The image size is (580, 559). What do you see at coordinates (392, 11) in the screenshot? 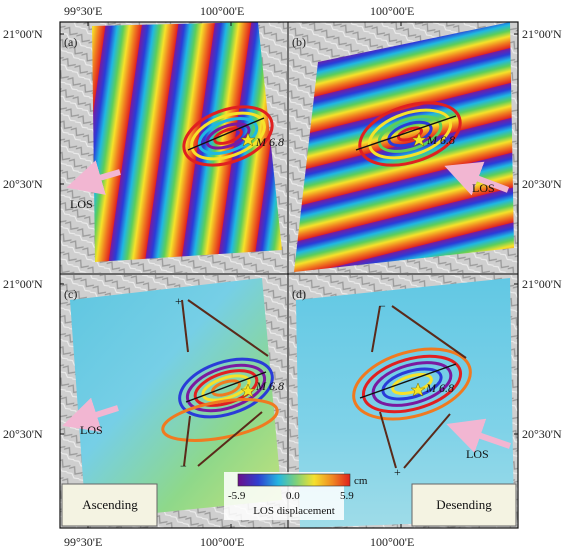
I see `top-tick-3: 100°00'E` at bounding box center [392, 11].